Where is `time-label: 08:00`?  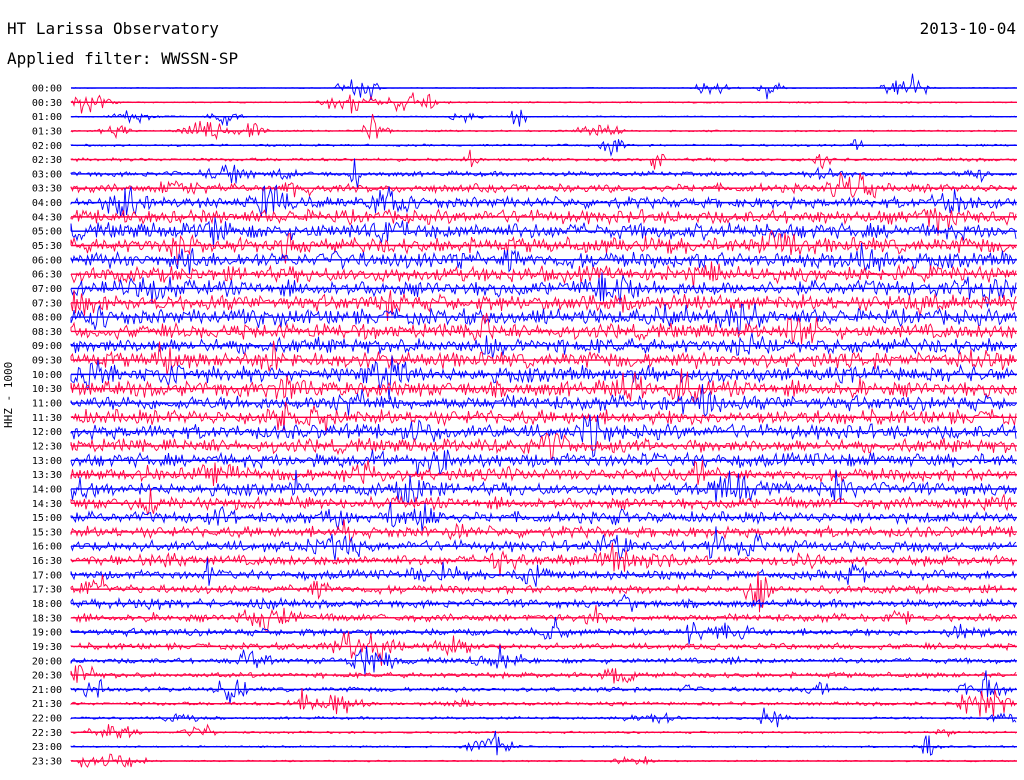
time-label: 08:00 is located at coordinates (47, 318).